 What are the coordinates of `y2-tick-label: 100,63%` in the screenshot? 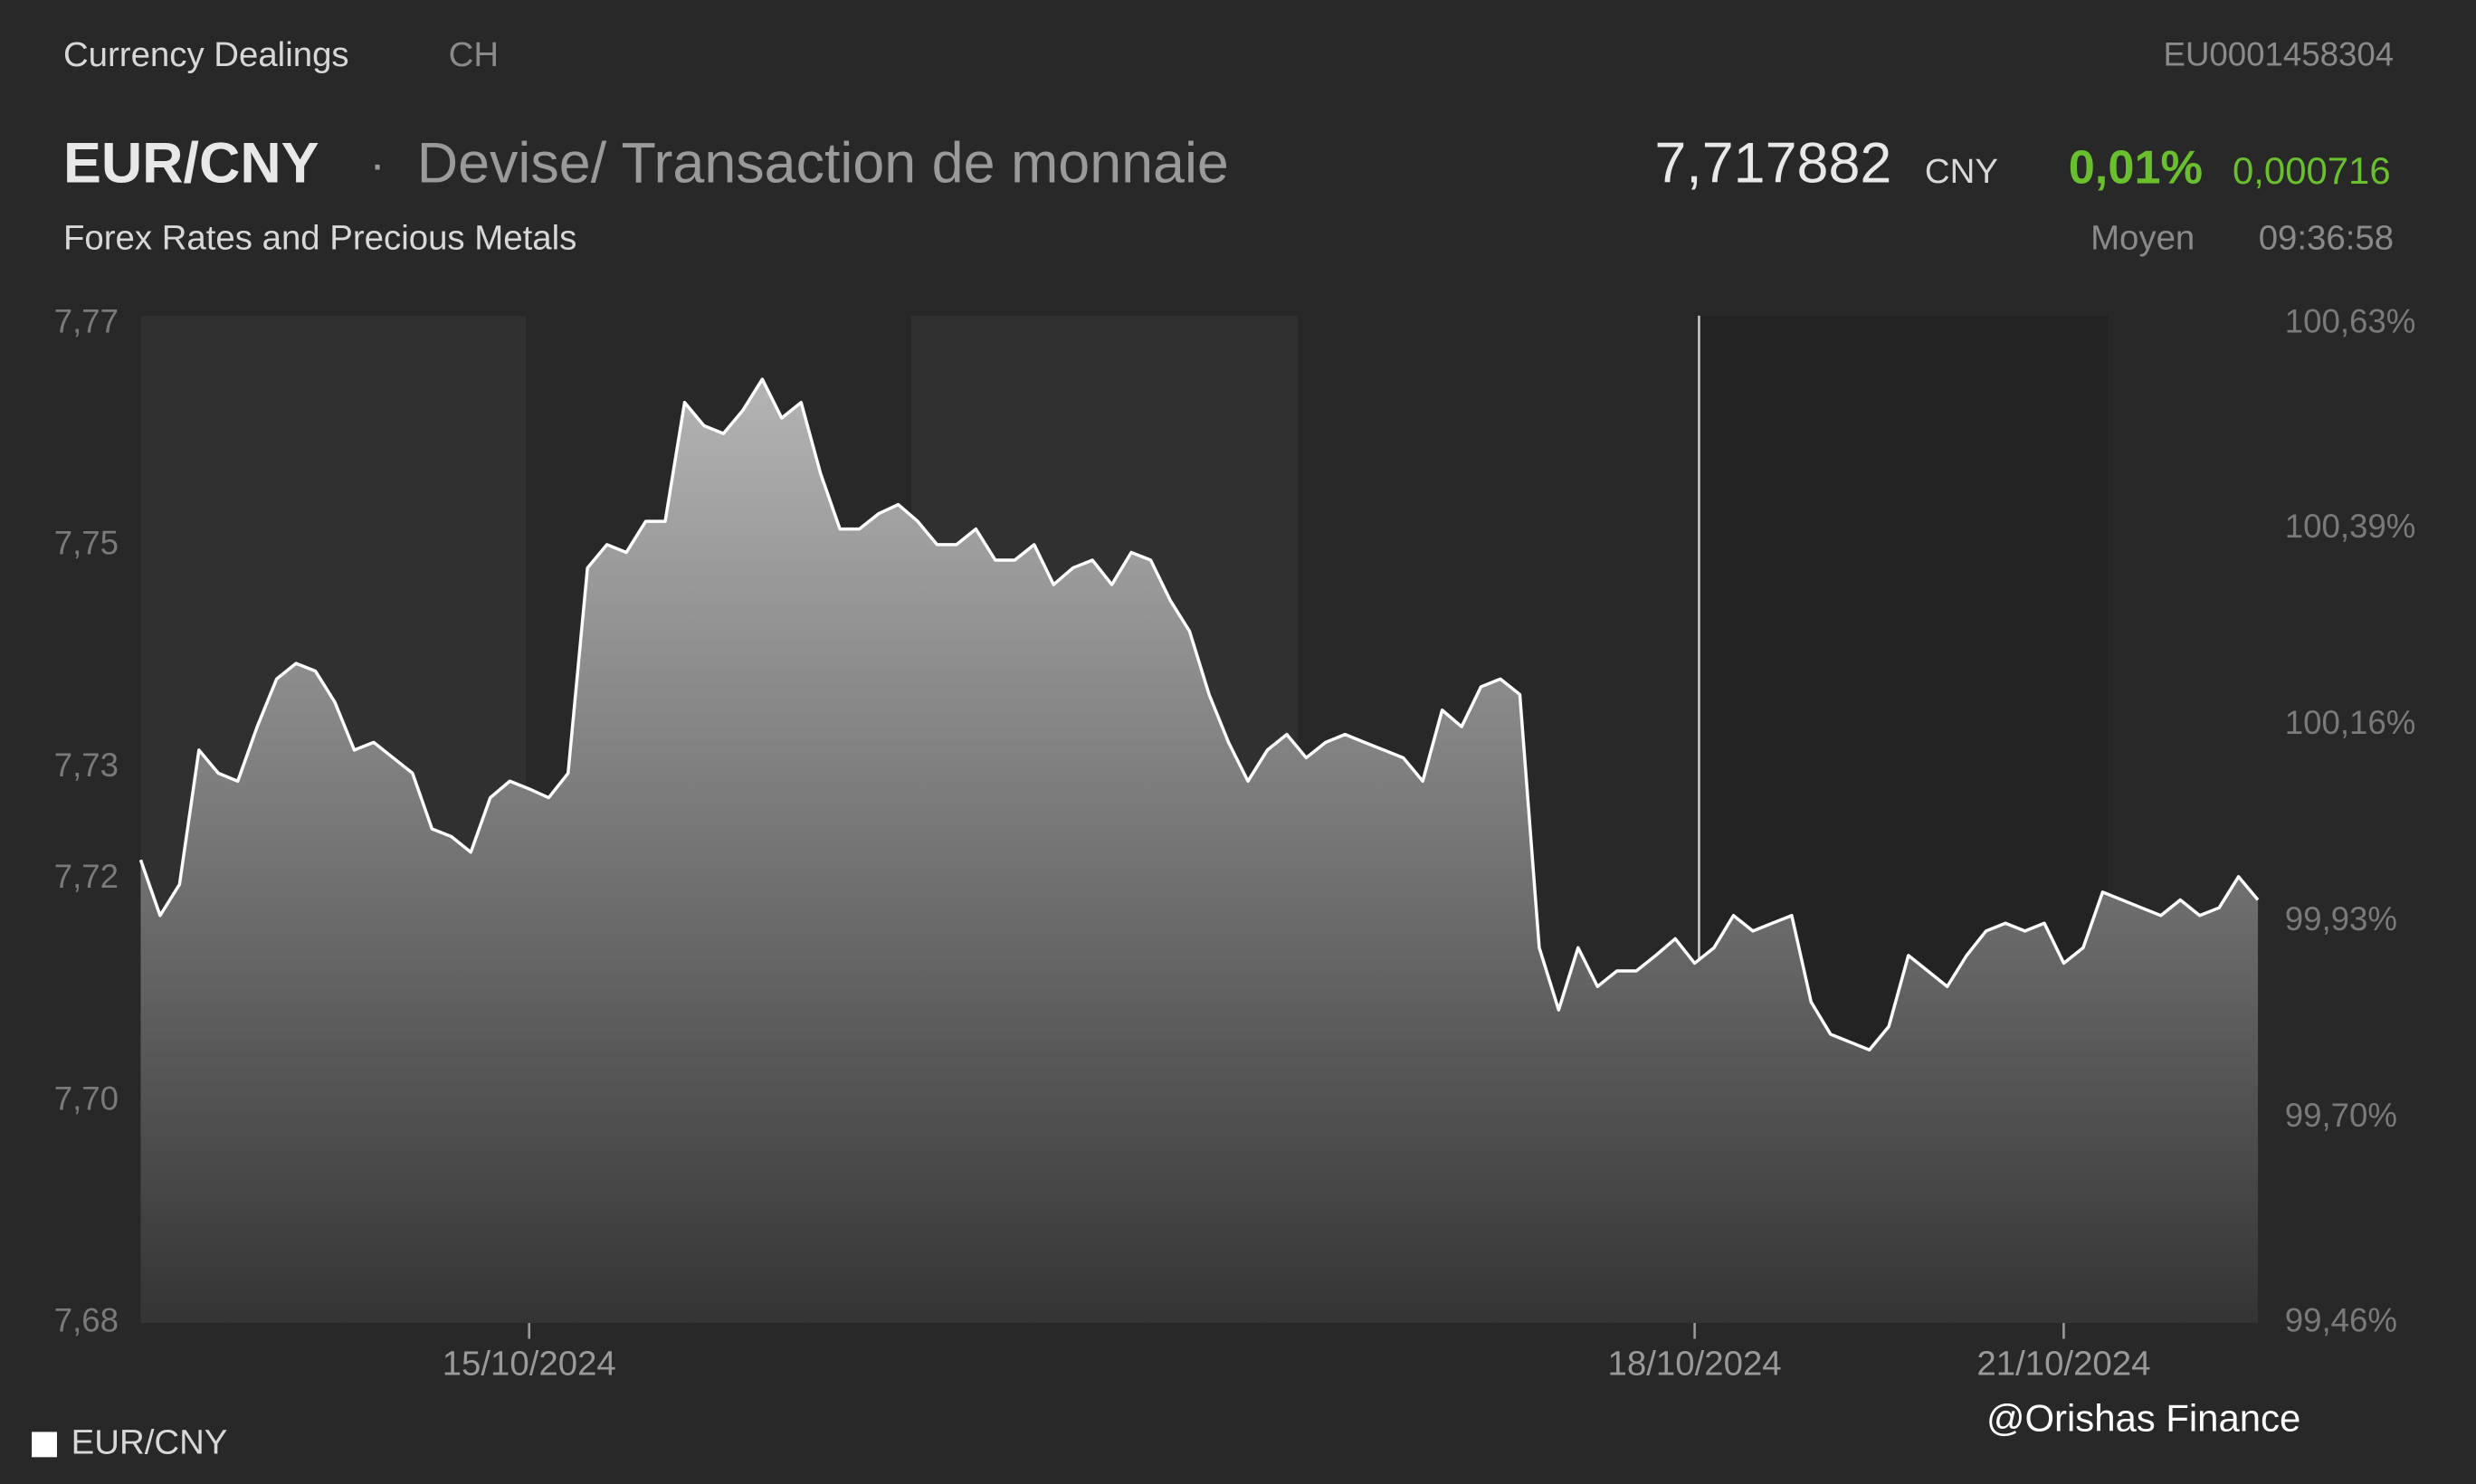 It's located at (2350, 320).